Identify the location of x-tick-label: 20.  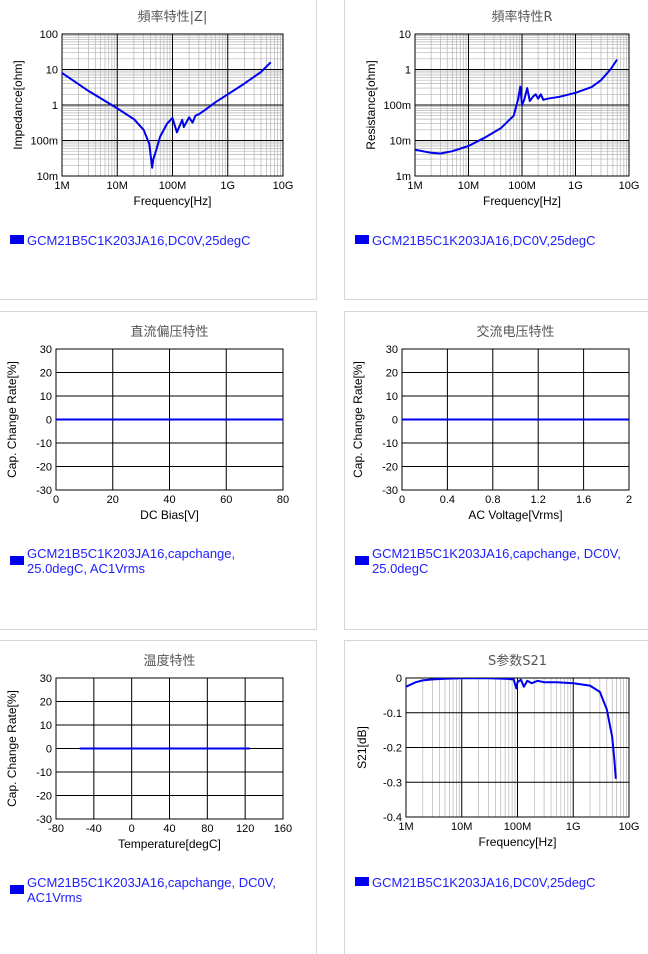
(113, 500).